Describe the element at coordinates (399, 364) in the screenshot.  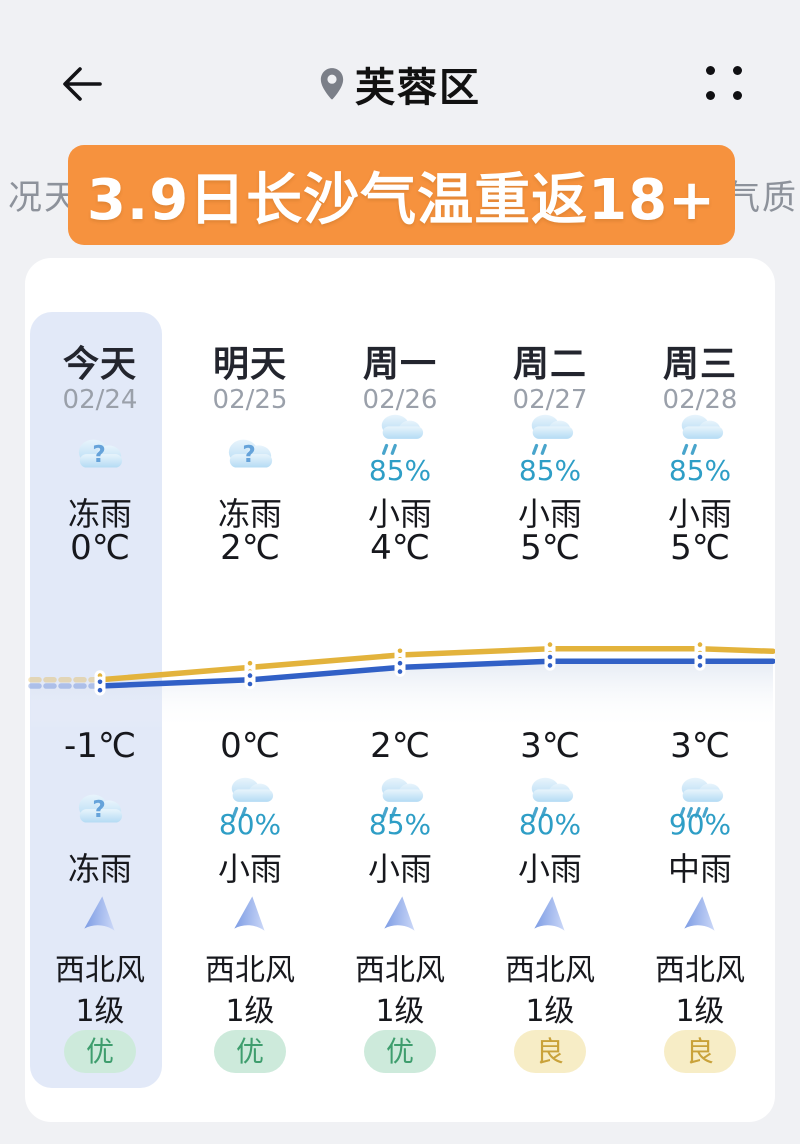
I see `day-name: 周一` at that location.